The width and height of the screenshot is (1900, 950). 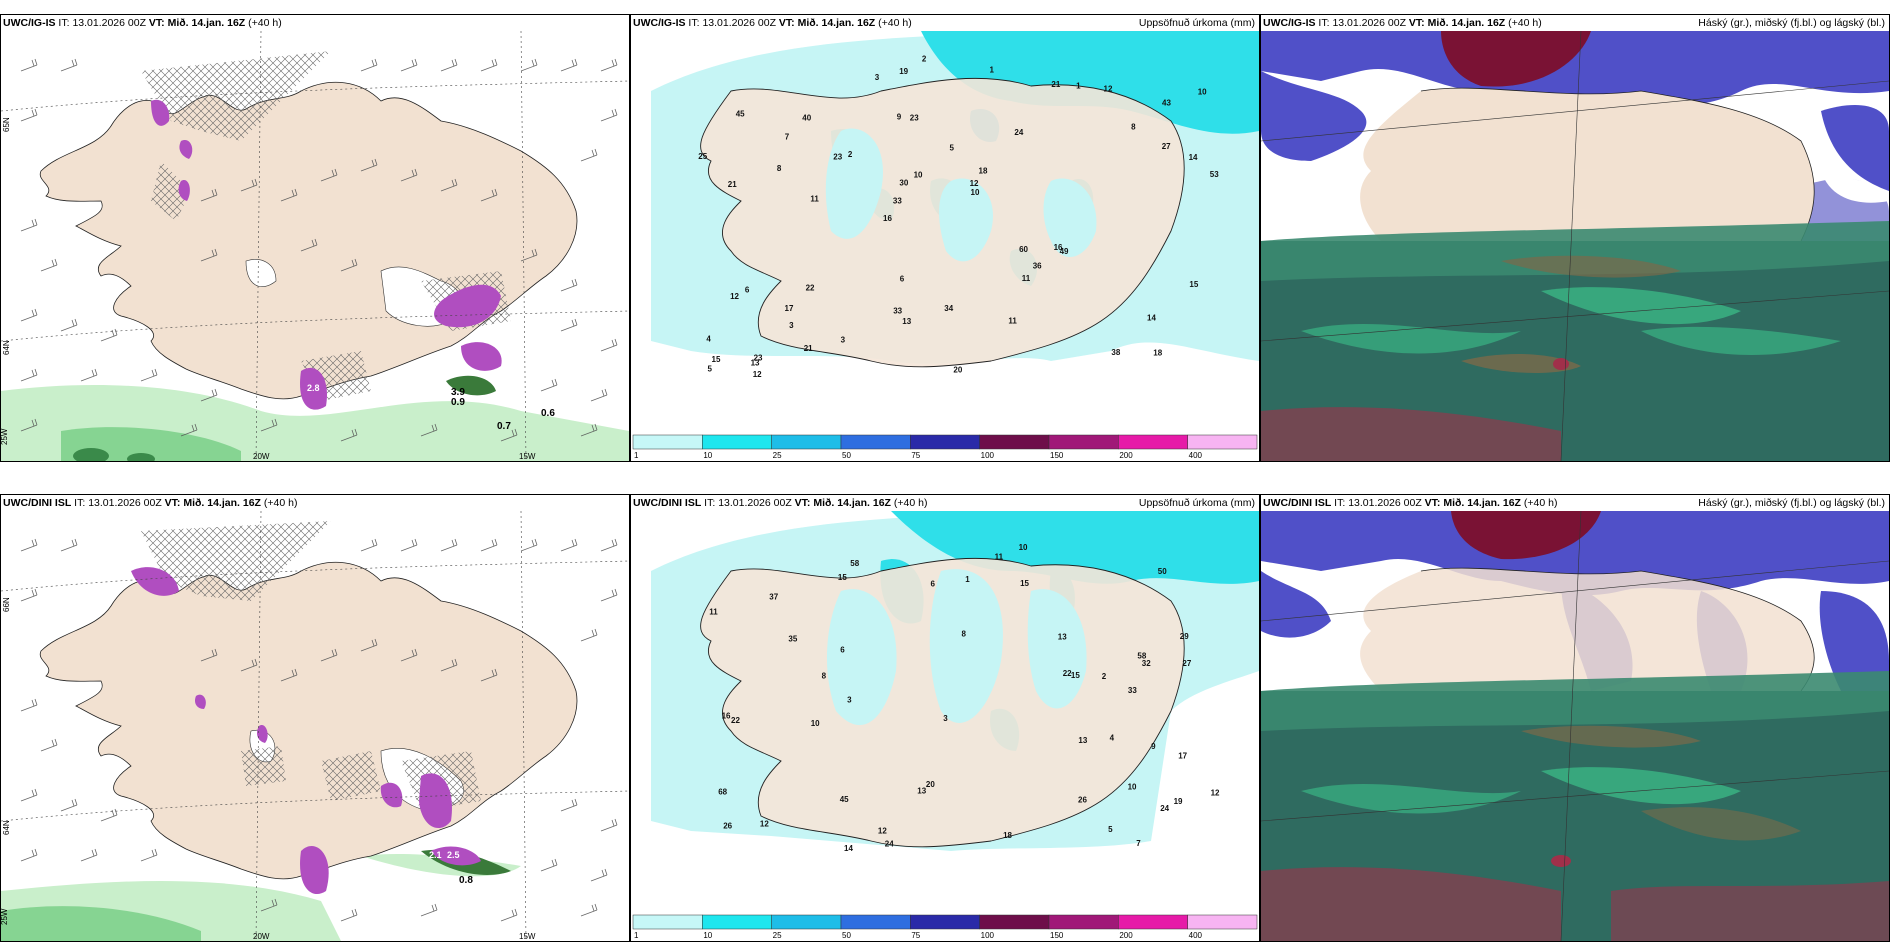 I want to click on precip-value-label: 4, so click(x=708, y=338).